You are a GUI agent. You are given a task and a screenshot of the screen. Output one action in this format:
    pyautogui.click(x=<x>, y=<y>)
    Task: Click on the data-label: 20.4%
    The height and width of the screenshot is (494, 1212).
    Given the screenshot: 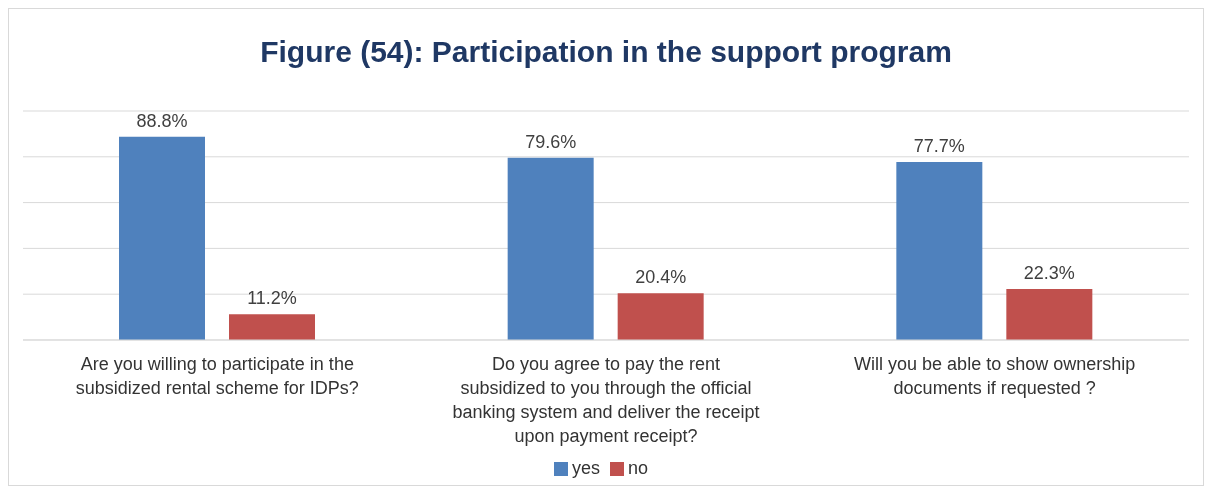 What is the action you would take?
    pyautogui.click(x=661, y=277)
    